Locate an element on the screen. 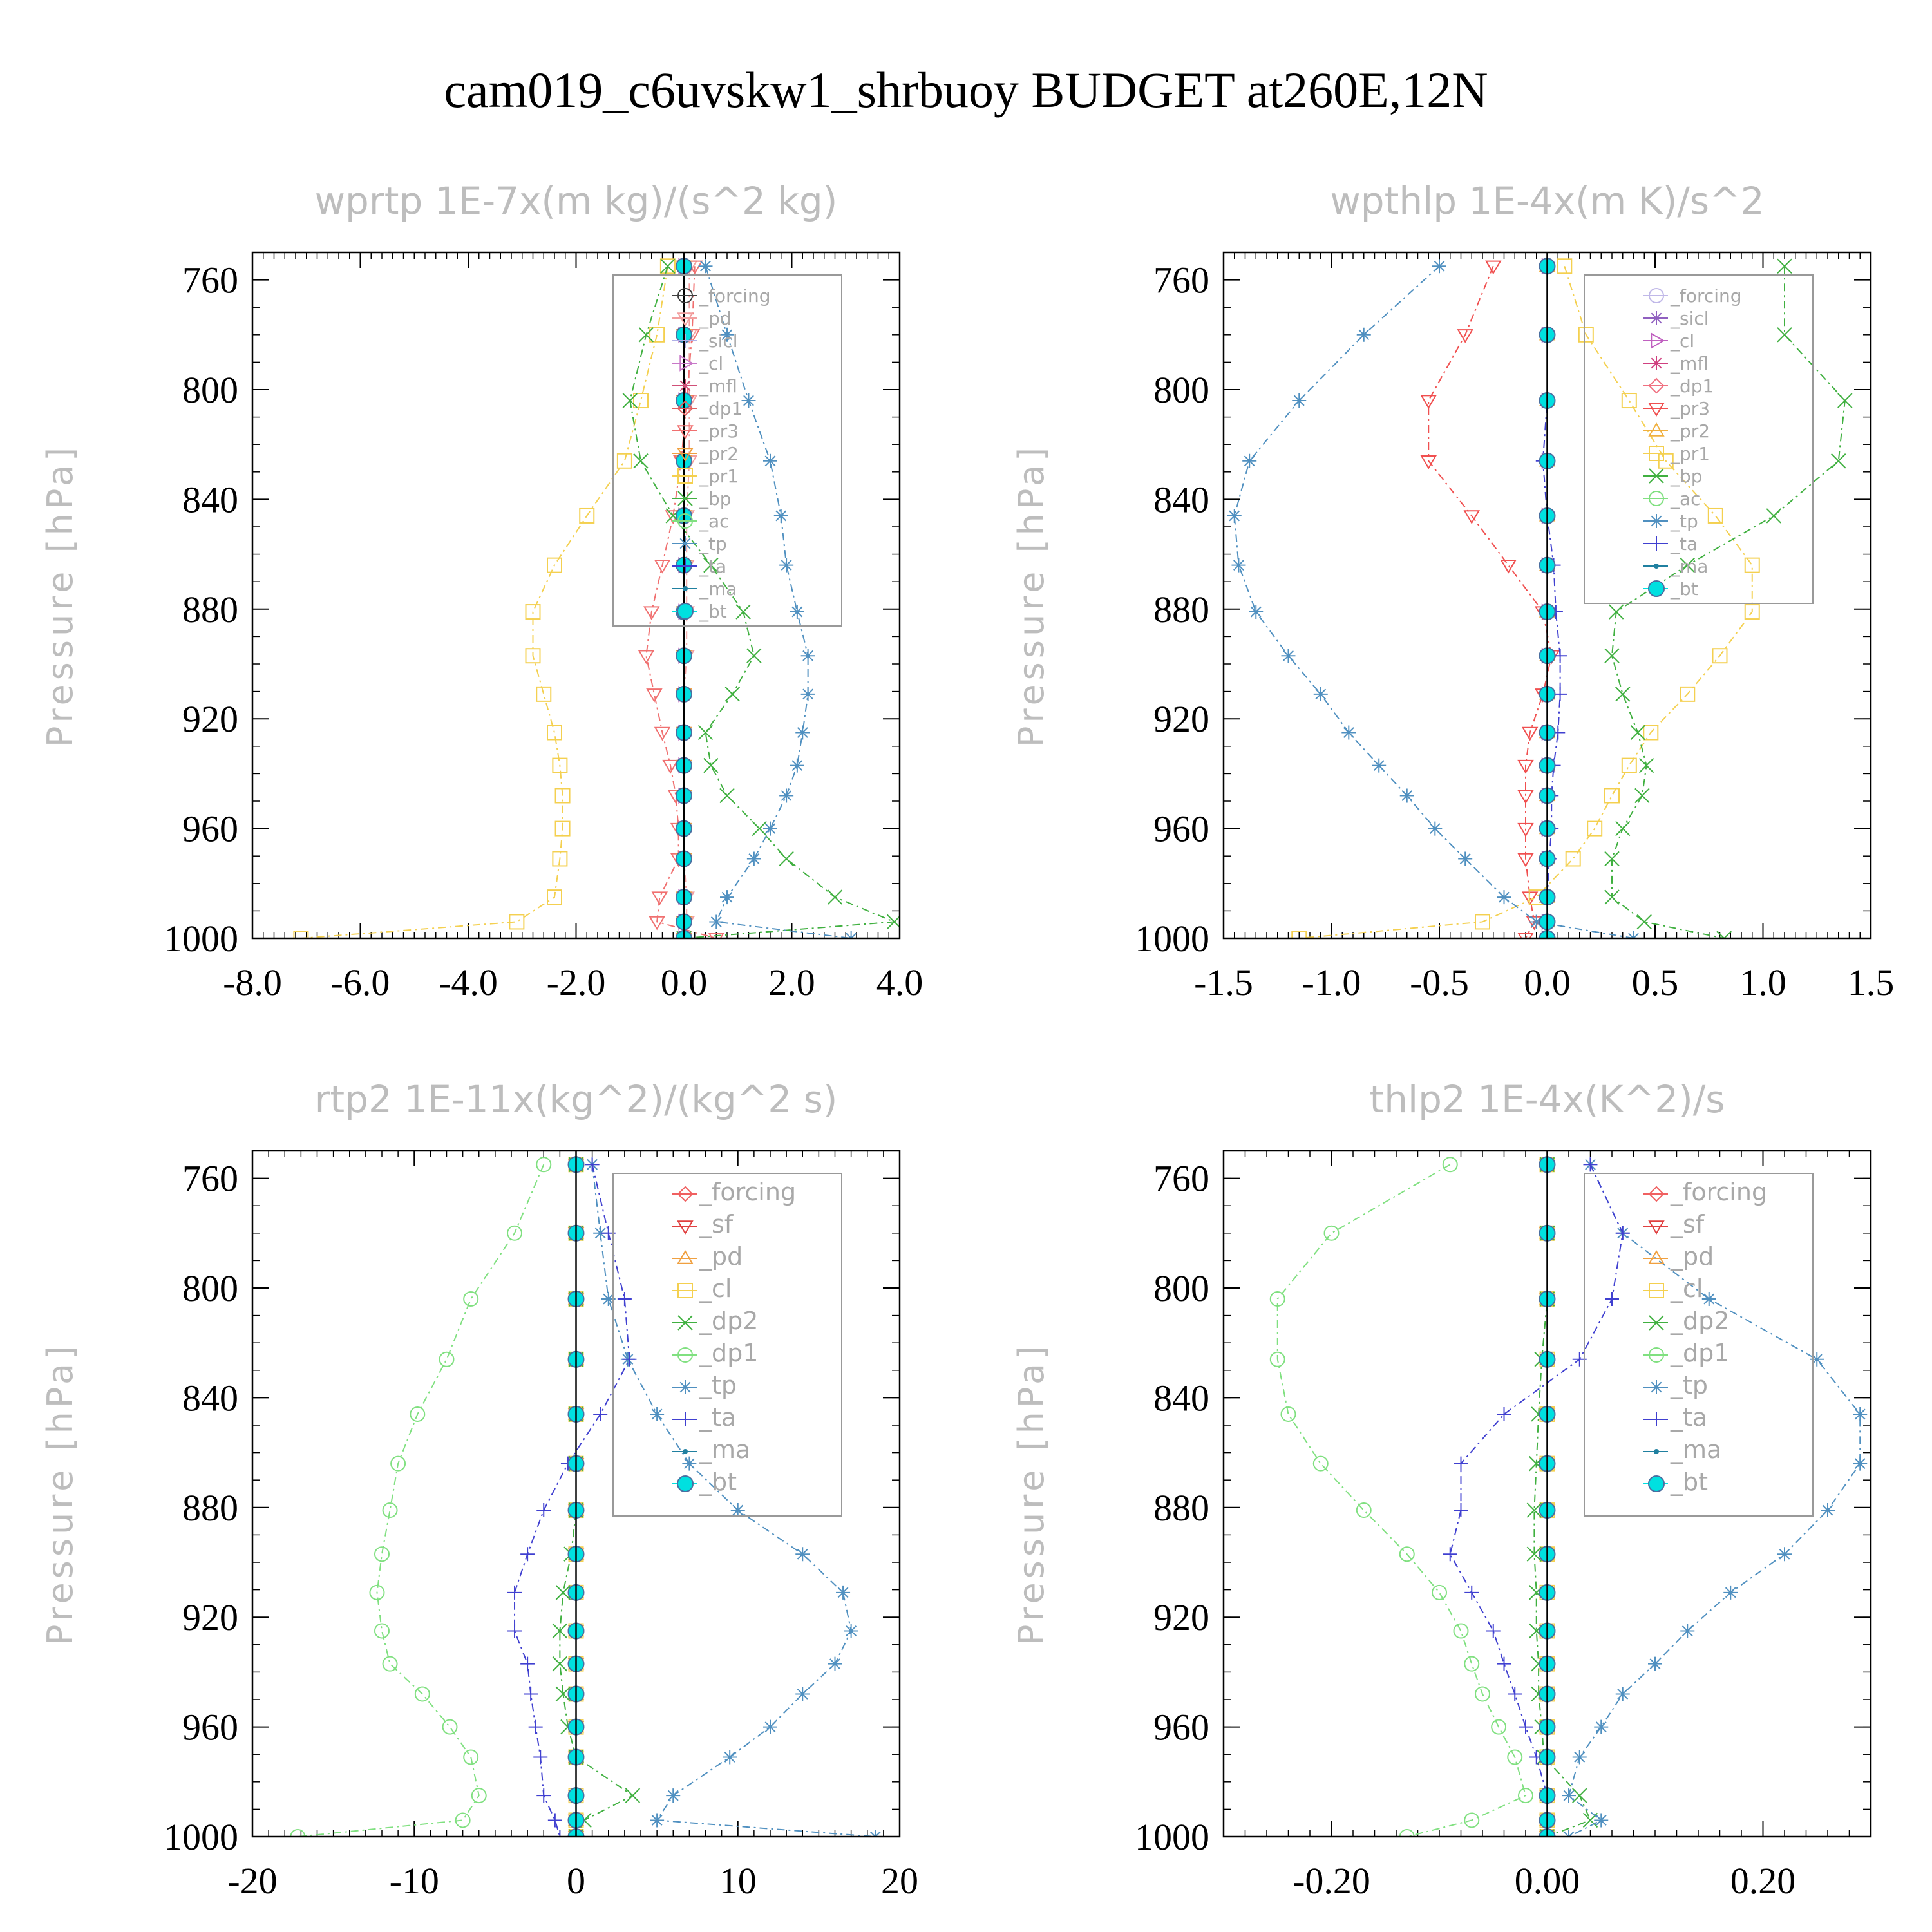  legend-label: _ac is located at coordinates (715, 522).